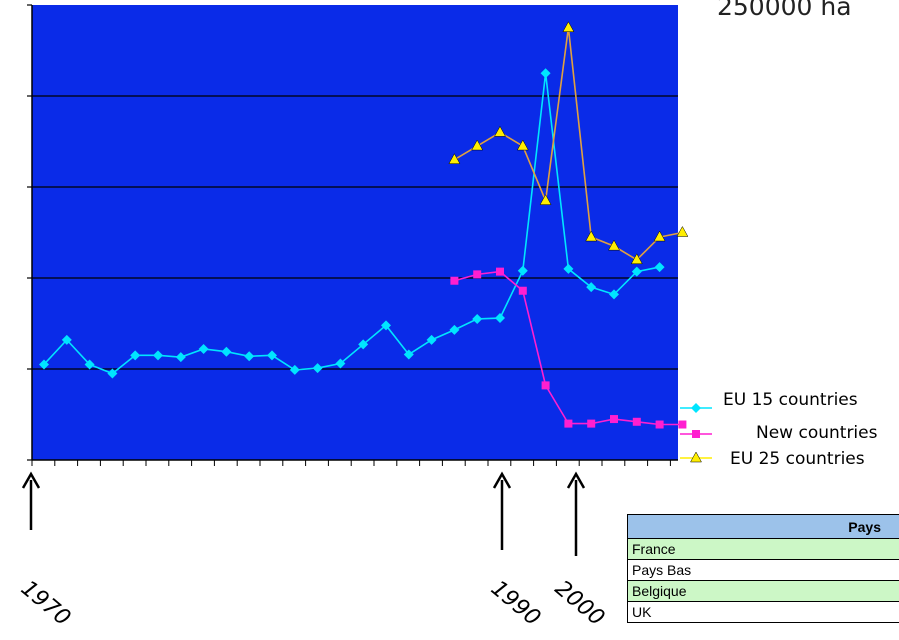  What do you see at coordinates (784, 10) in the screenshot?
I see `corner-unit-label: 250000 ha` at bounding box center [784, 10].